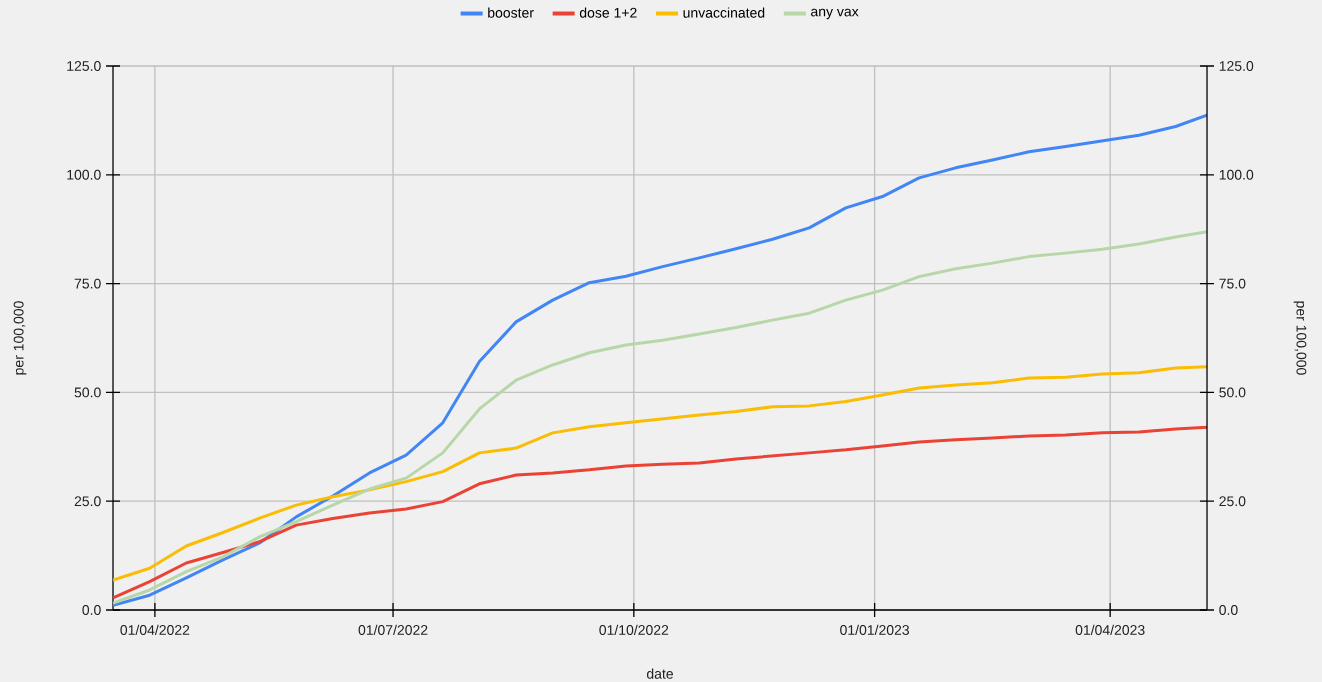  Describe the element at coordinates (84, 66) in the screenshot. I see `y-tick-label: 125.0` at that location.